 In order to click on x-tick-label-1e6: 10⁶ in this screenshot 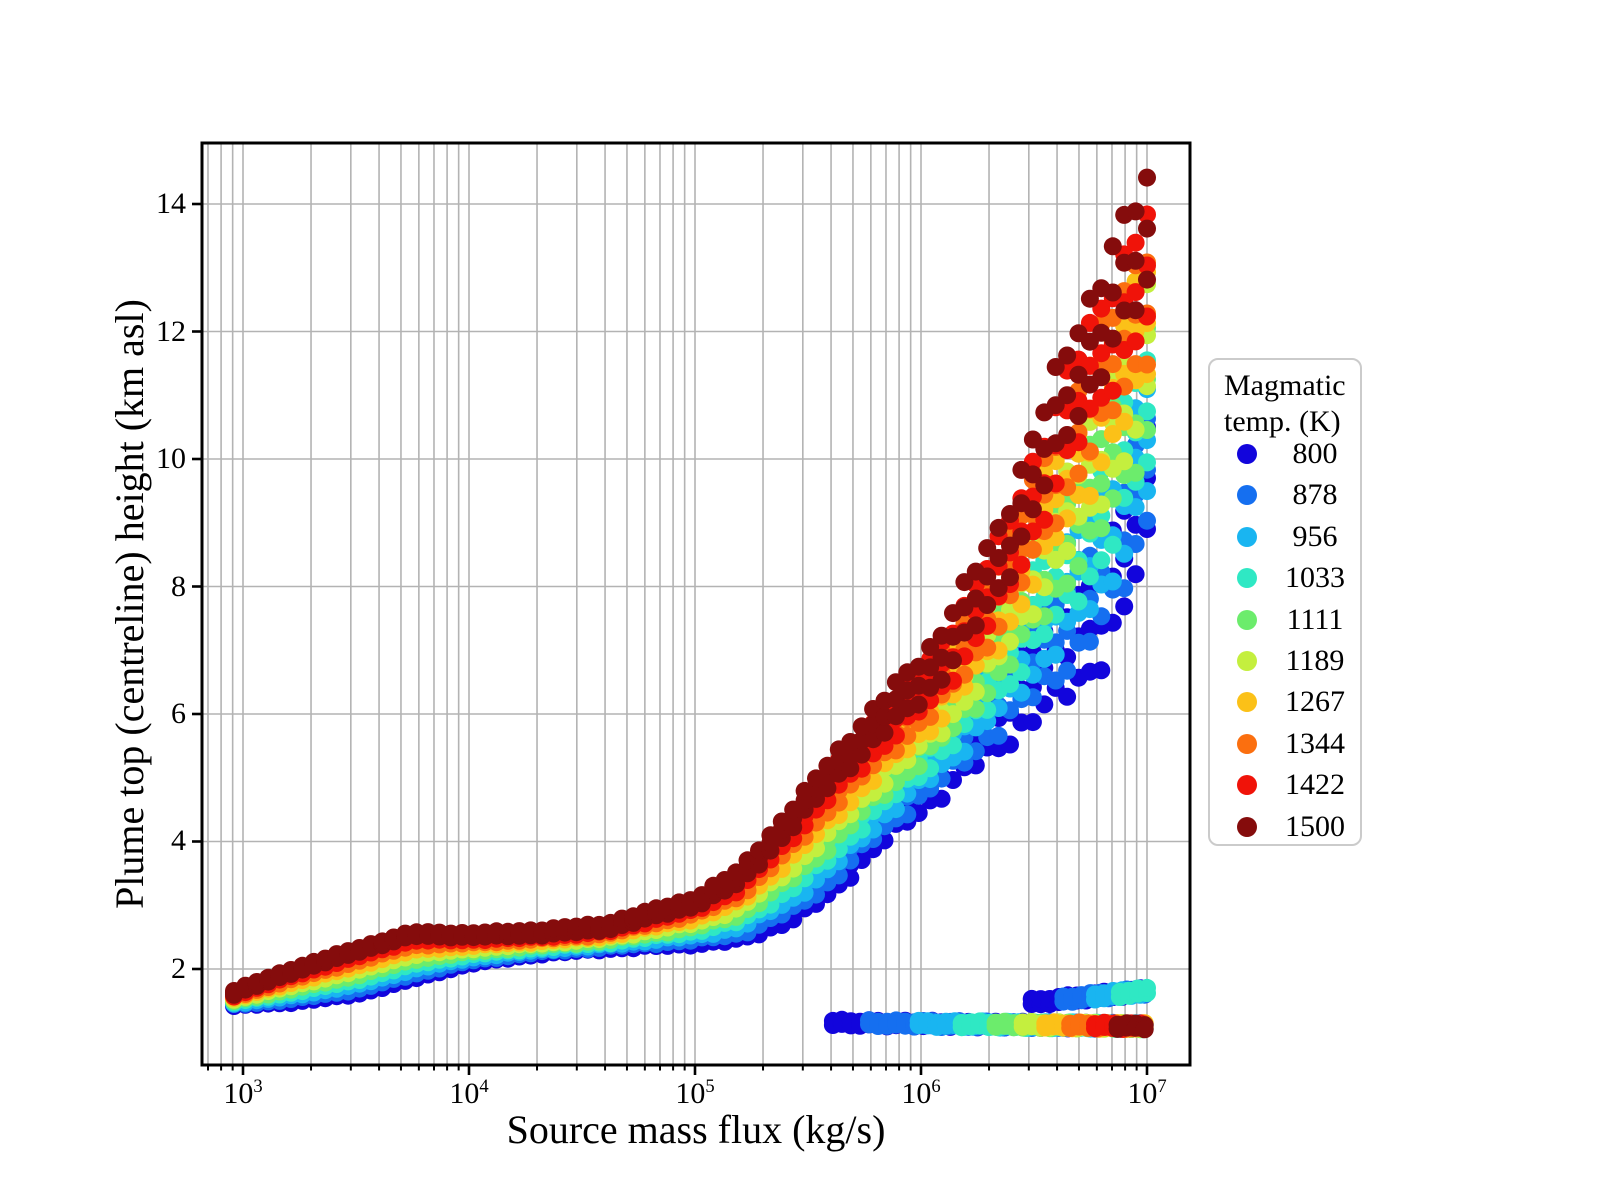, I will do `click(921, 1093)`.